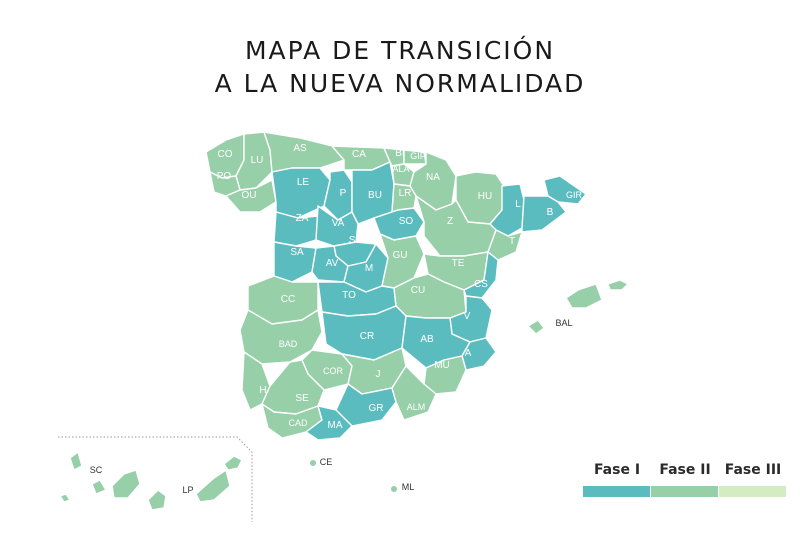 The image size is (800, 533). What do you see at coordinates (468, 353) in the screenshot?
I see `province-label-a: A` at bounding box center [468, 353].